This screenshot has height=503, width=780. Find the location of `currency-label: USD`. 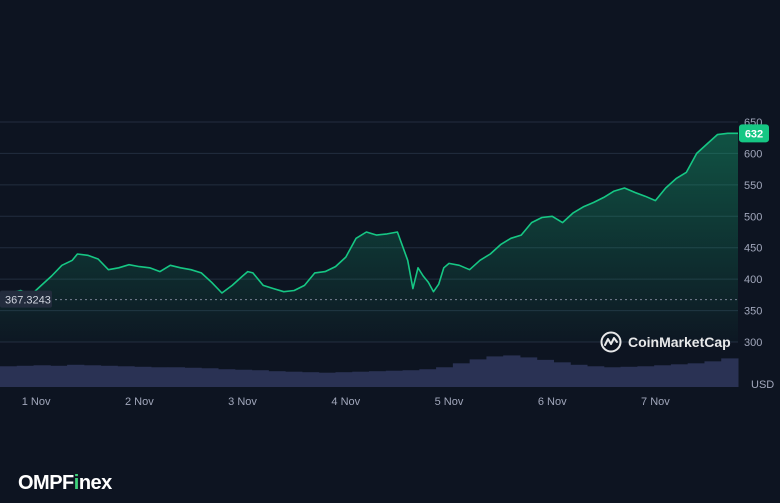

currency-label: USD is located at coordinates (762, 385).